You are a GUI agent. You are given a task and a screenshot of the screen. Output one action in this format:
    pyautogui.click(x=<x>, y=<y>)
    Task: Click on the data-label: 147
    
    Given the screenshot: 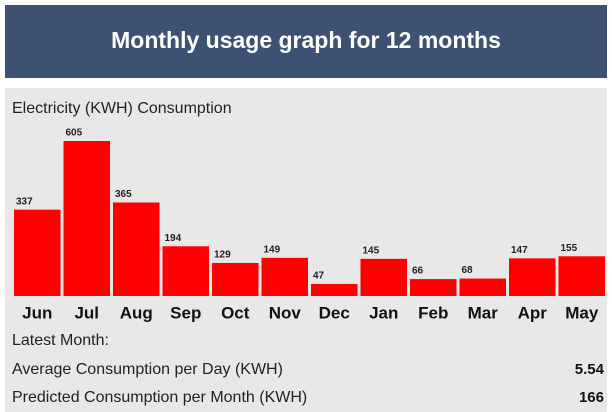 What is the action you would take?
    pyautogui.click(x=519, y=250)
    